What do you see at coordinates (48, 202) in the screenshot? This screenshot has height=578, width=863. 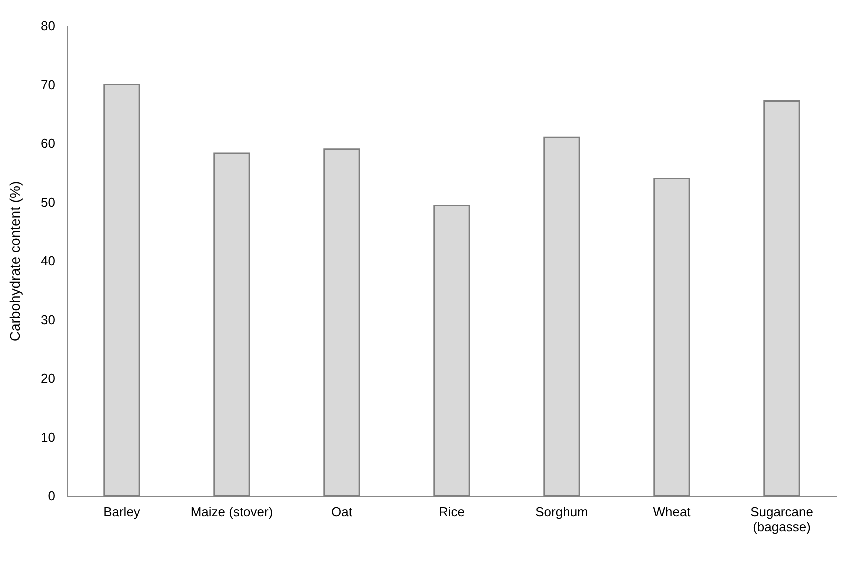 I see `y-tick-label: 50` at bounding box center [48, 202].